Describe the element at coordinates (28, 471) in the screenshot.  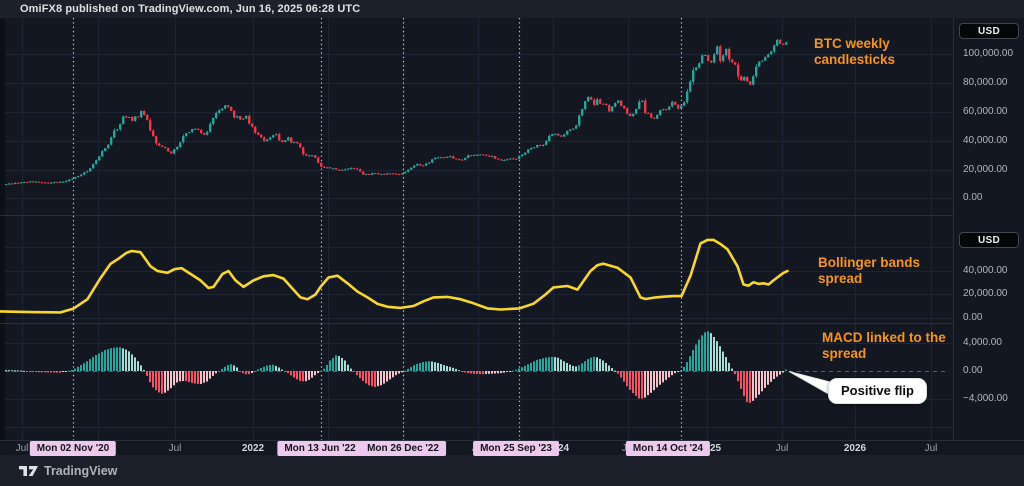
I see `tradingview-logo-icon` at that location.